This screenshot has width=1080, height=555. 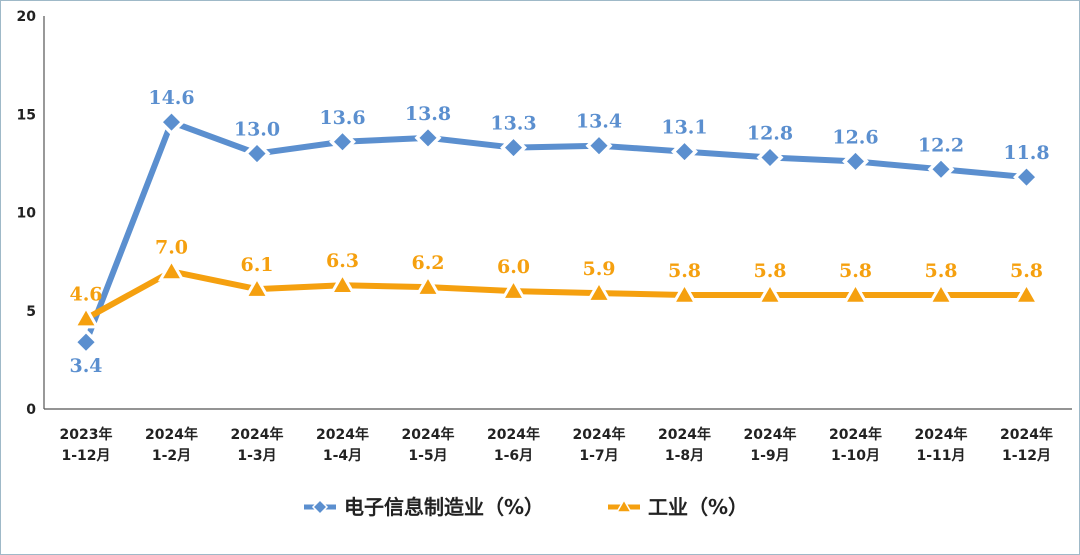 What do you see at coordinates (684, 456) in the screenshot?
I see `x-tick-label: 1-8月` at bounding box center [684, 456].